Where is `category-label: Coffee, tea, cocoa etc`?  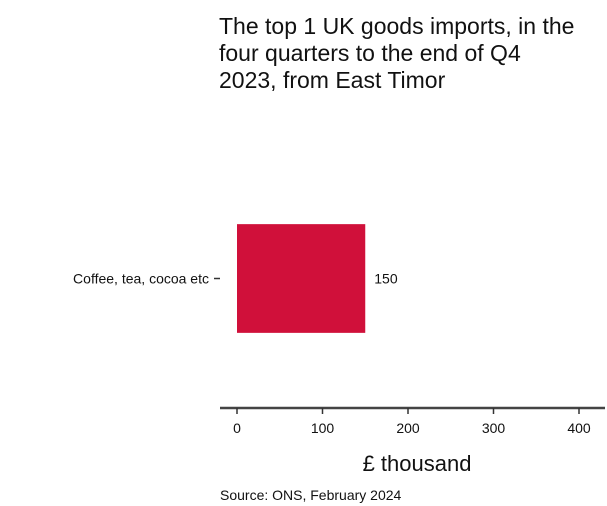 category-label: Coffee, tea, cocoa etc is located at coordinates (141, 279).